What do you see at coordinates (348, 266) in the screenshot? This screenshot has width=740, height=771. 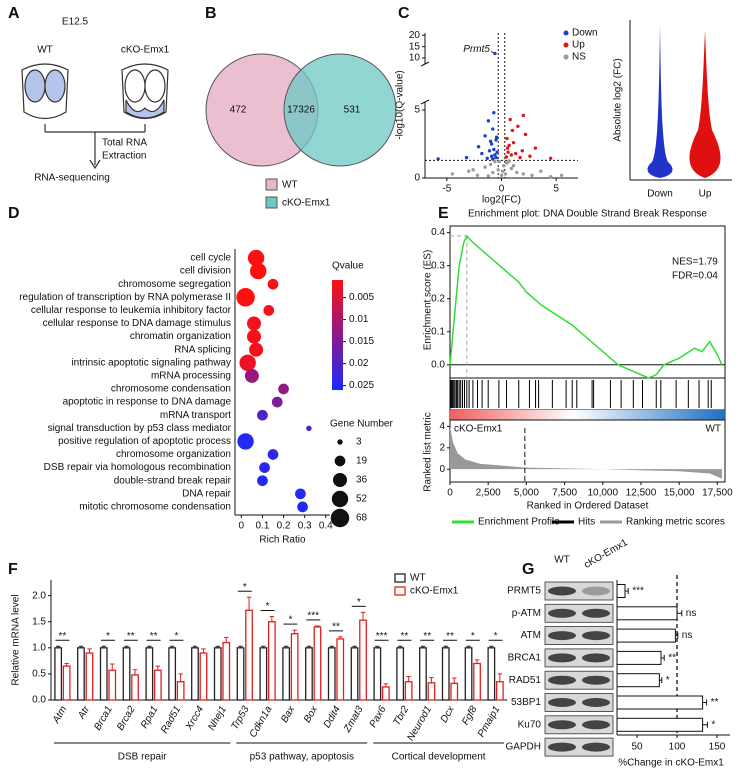 I see `colorbar-title: Qvalue` at bounding box center [348, 266].